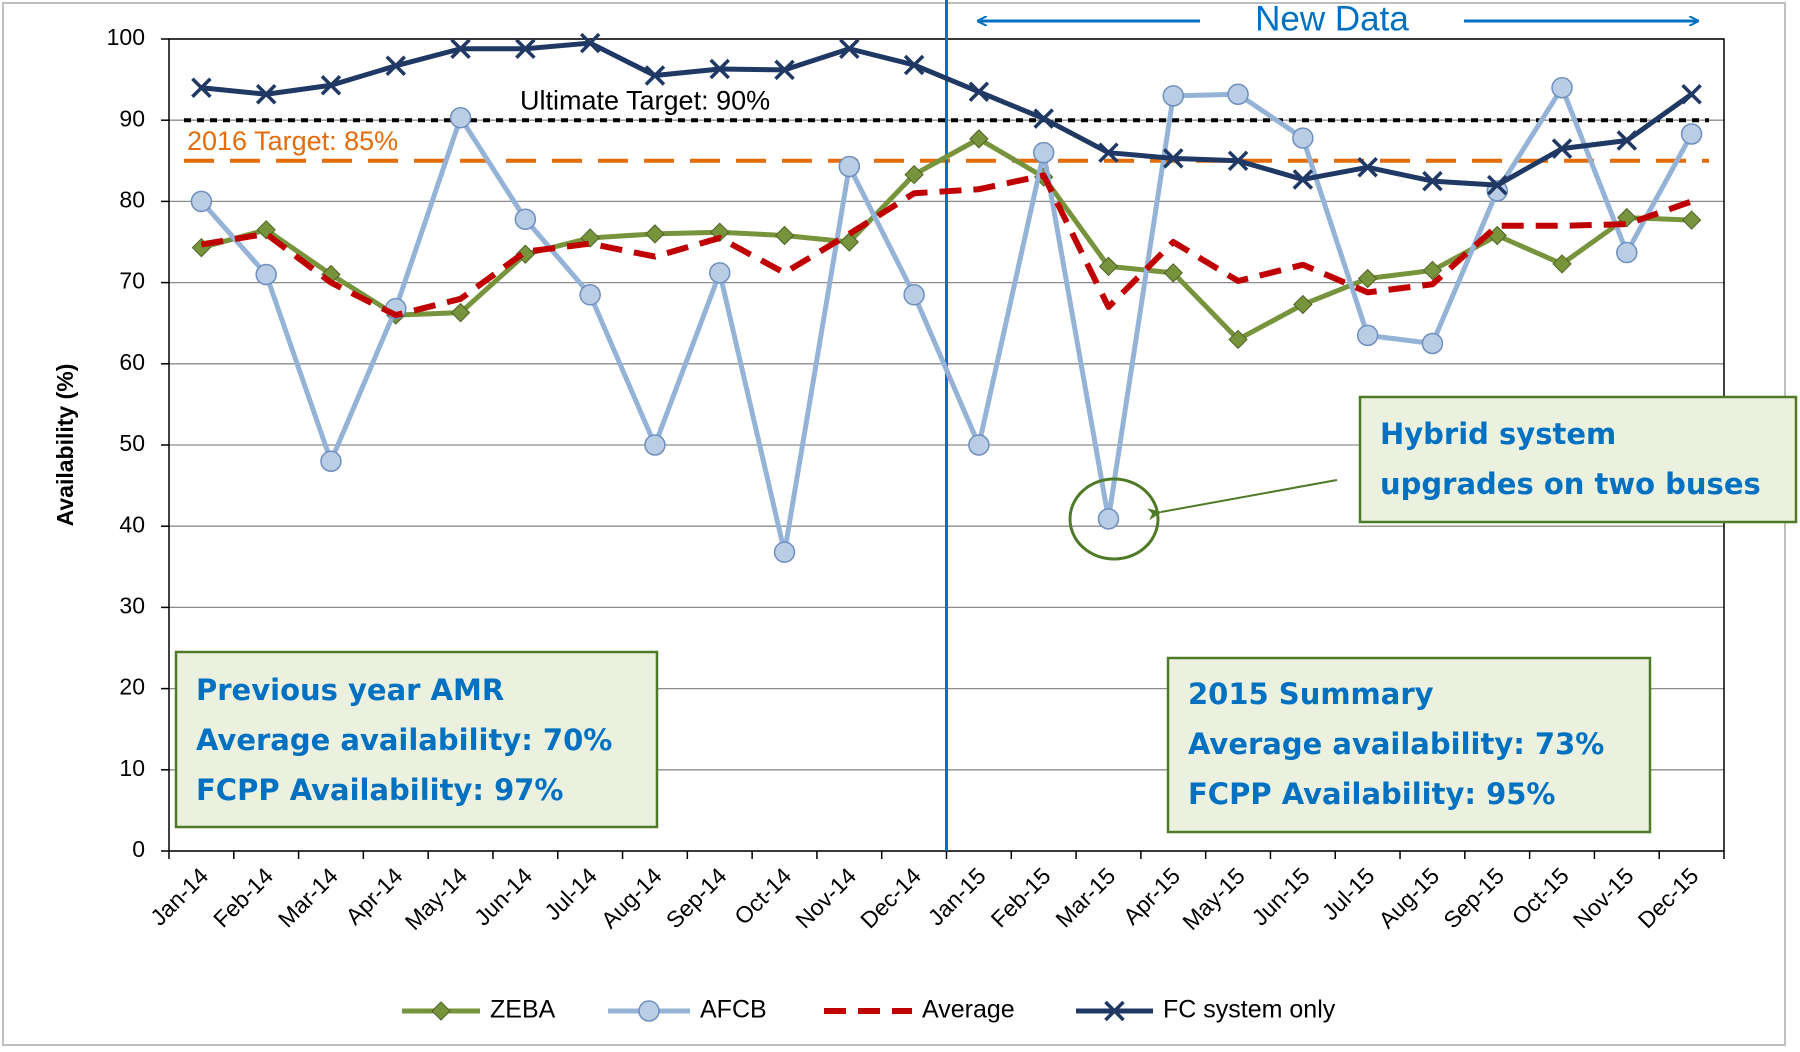  Describe the element at coordinates (126, 37) in the screenshot. I see `y-tick-label: 100` at that location.